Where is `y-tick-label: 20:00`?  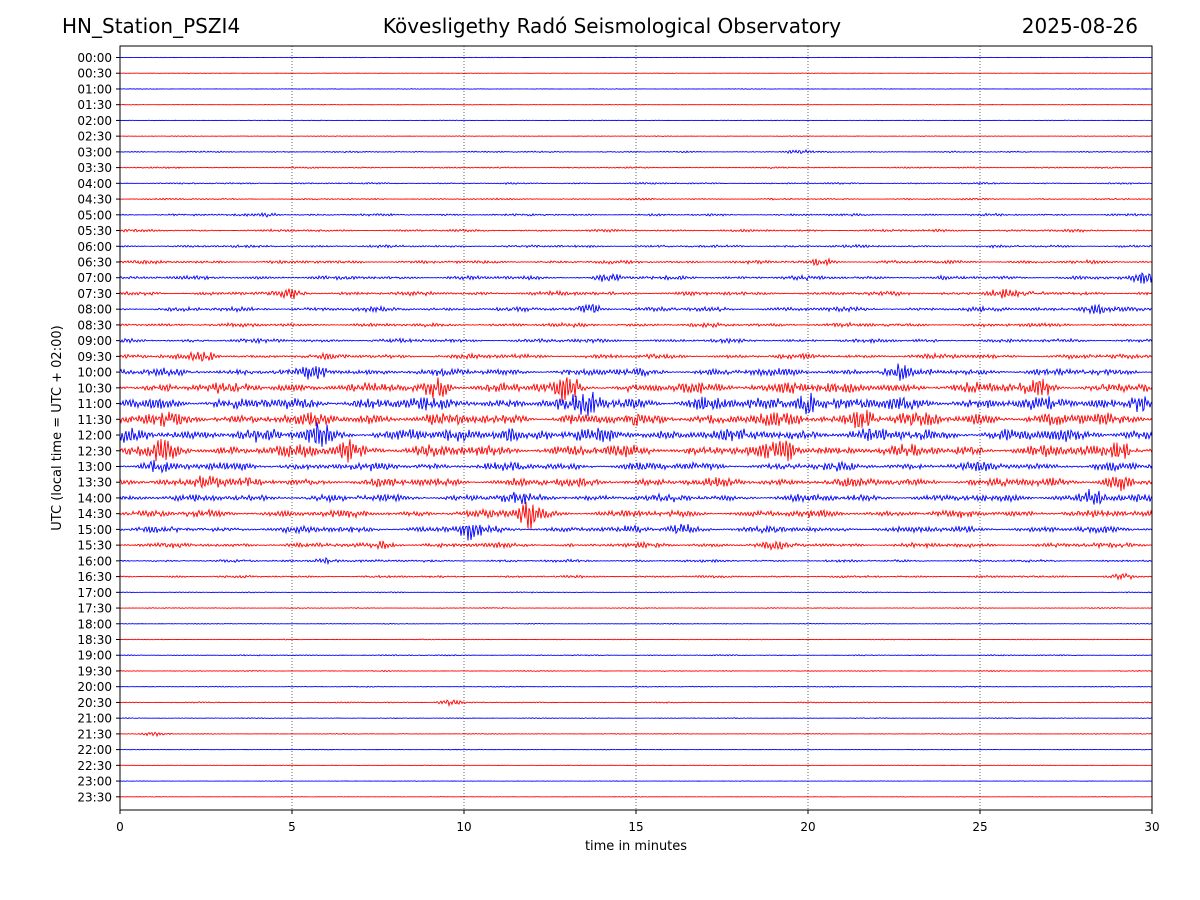 y-tick-label: 20:00 is located at coordinates (94, 687).